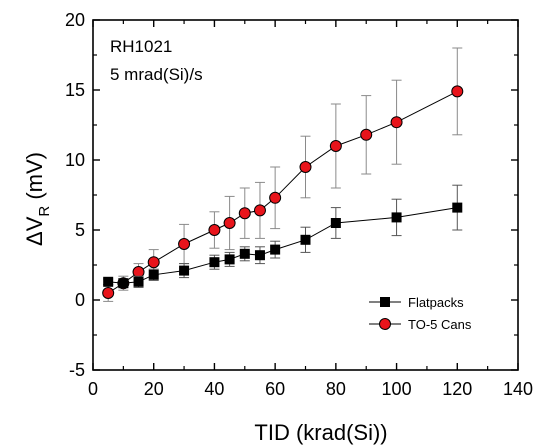  What do you see at coordinates (34, 179) in the screenshot?
I see `y-axis-title-unit: (mV)` at bounding box center [34, 179].